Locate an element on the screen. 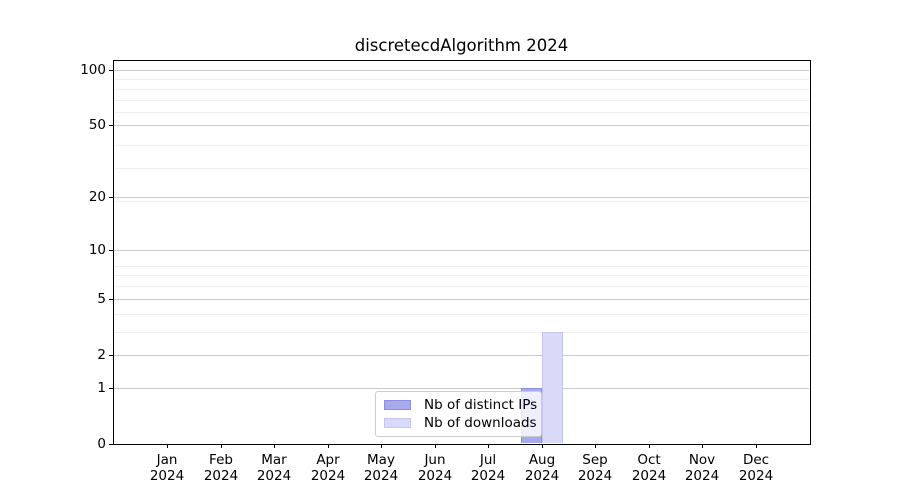  x-tick-label: Nov 2024 is located at coordinates (702, 468).